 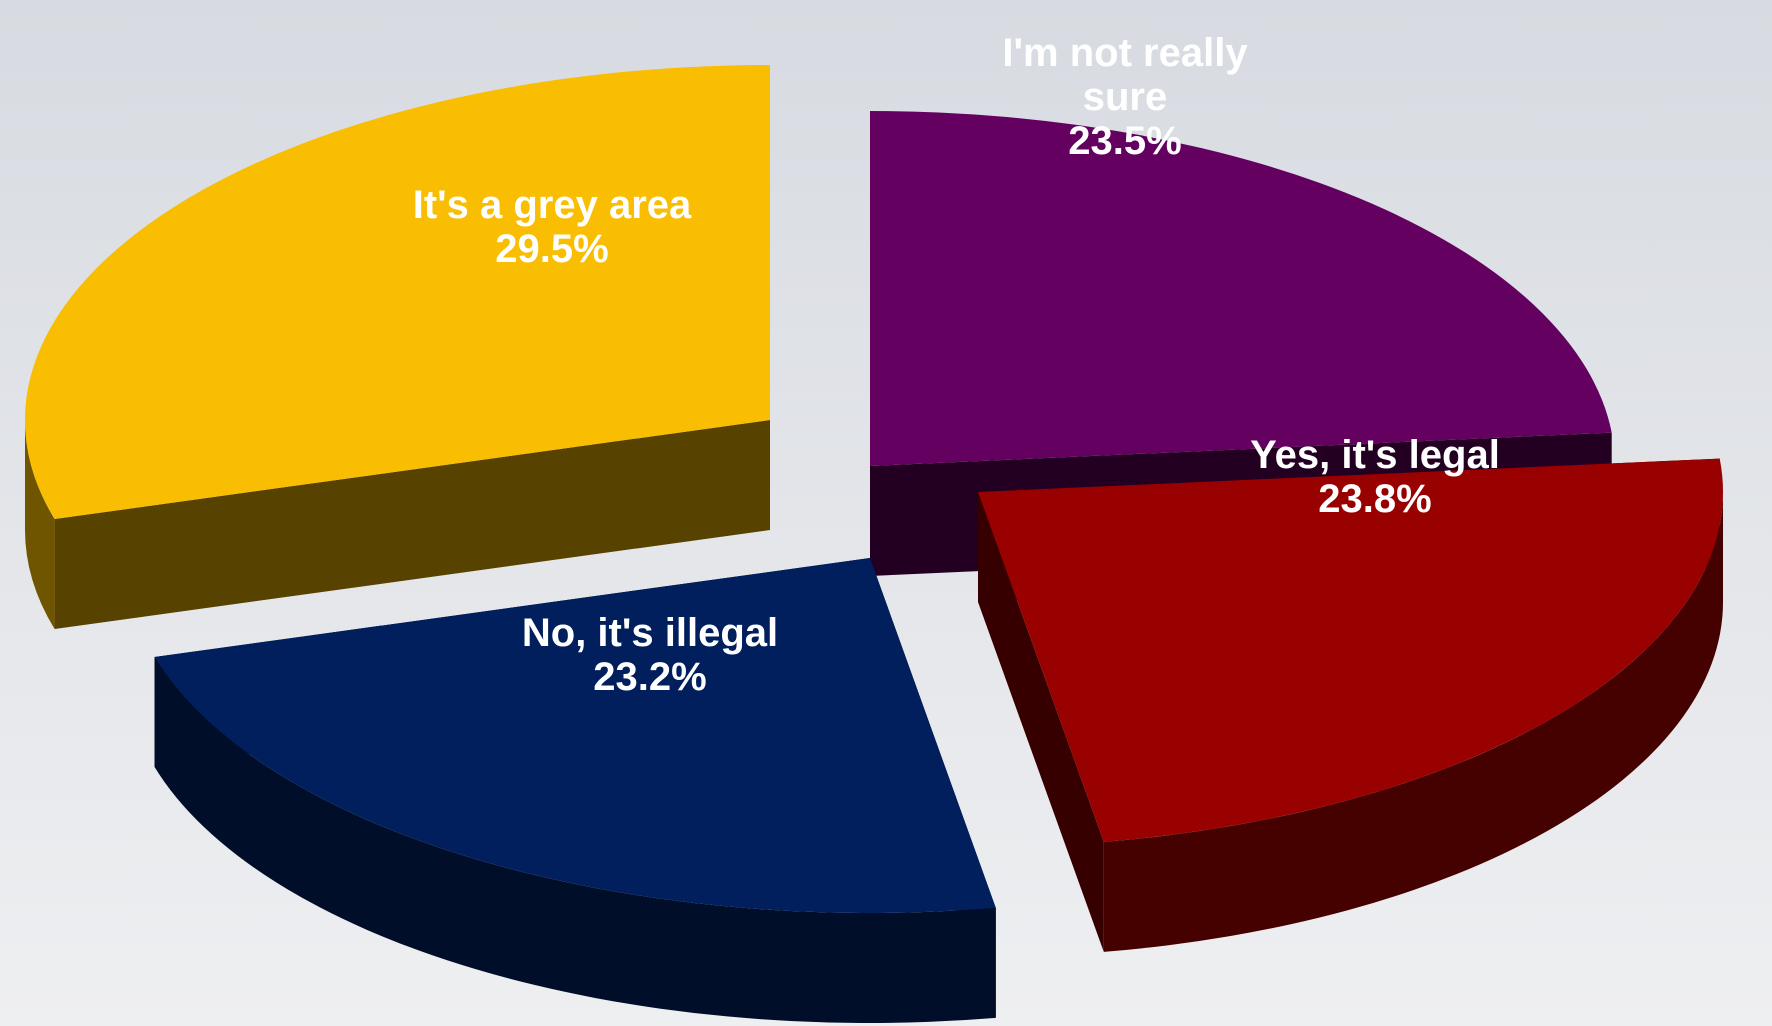 What do you see at coordinates (1374, 499) in the screenshot?
I see `slice-2-value-label: 23.8%` at bounding box center [1374, 499].